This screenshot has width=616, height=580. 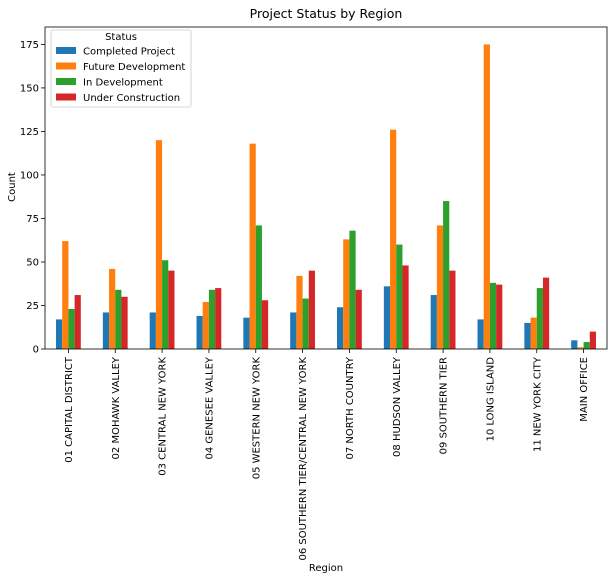 What do you see at coordinates (36, 350) in the screenshot?
I see `y-tick-label: 0` at bounding box center [36, 350].